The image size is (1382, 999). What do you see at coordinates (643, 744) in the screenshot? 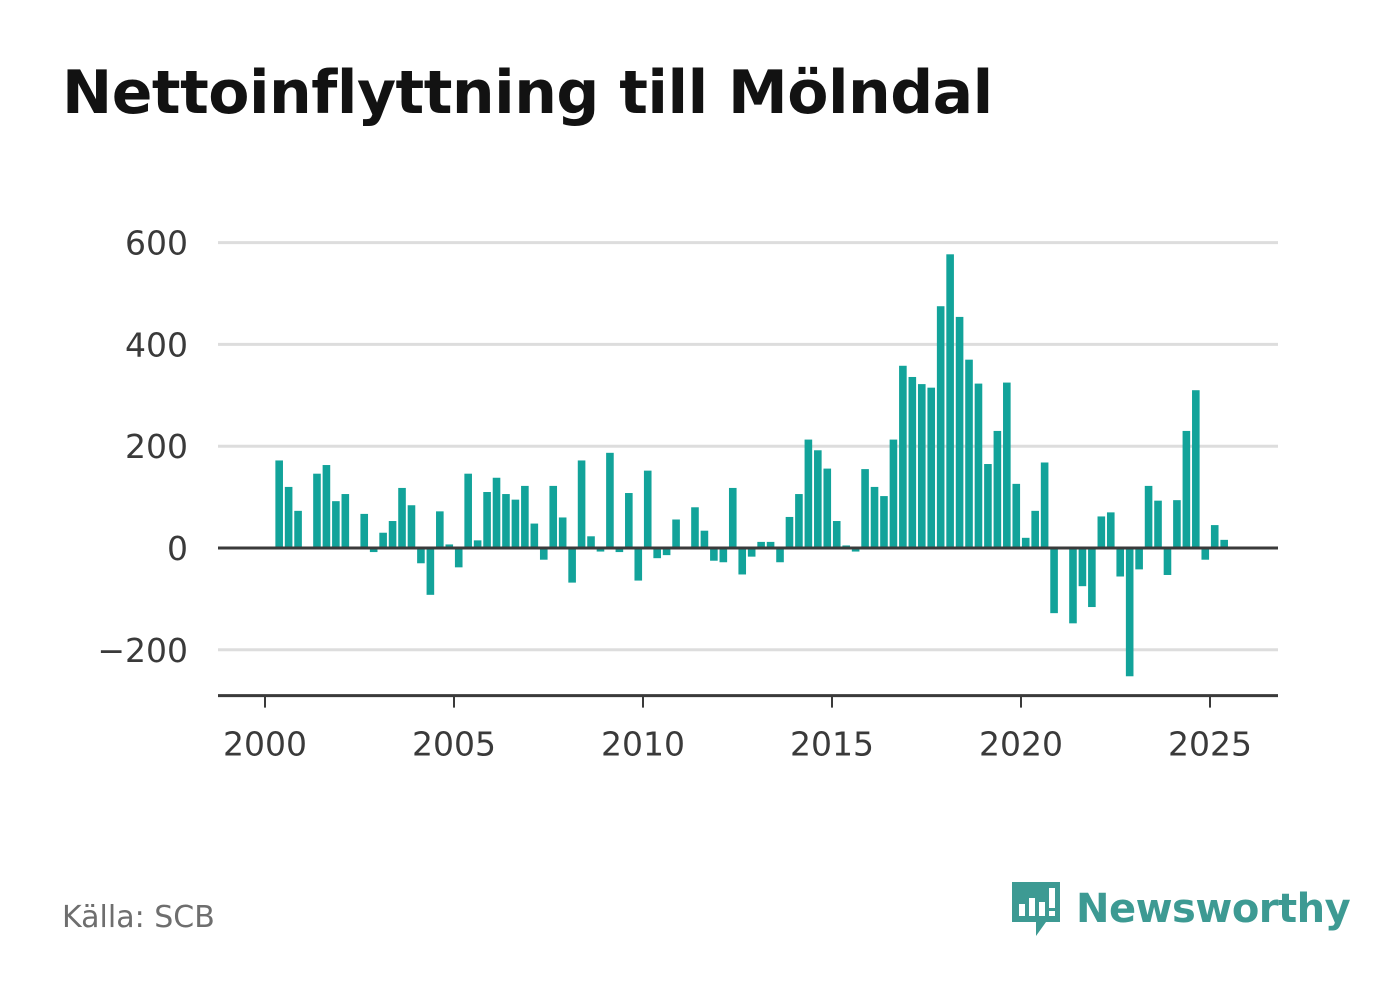
I see `x-tick-label: 2010` at bounding box center [643, 744].